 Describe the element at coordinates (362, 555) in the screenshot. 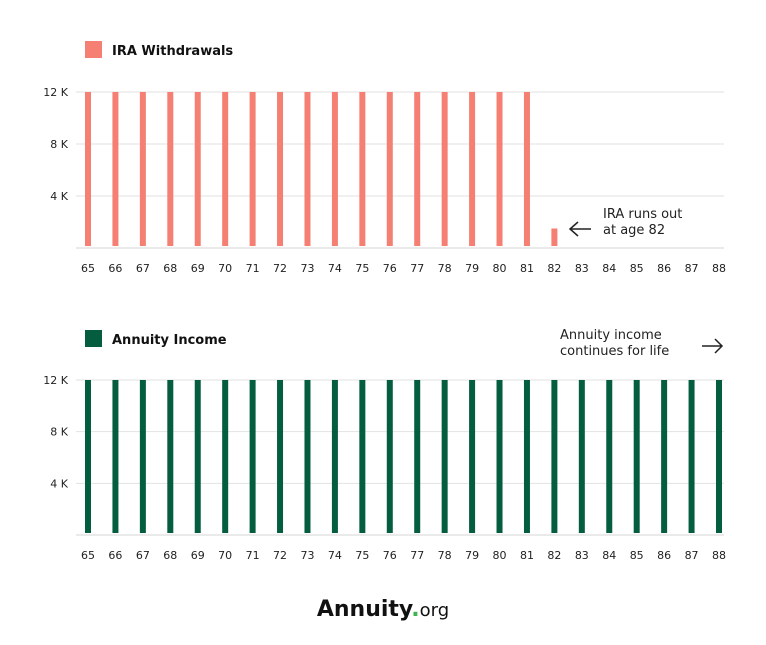

I see `x-tick-label: 75` at that location.